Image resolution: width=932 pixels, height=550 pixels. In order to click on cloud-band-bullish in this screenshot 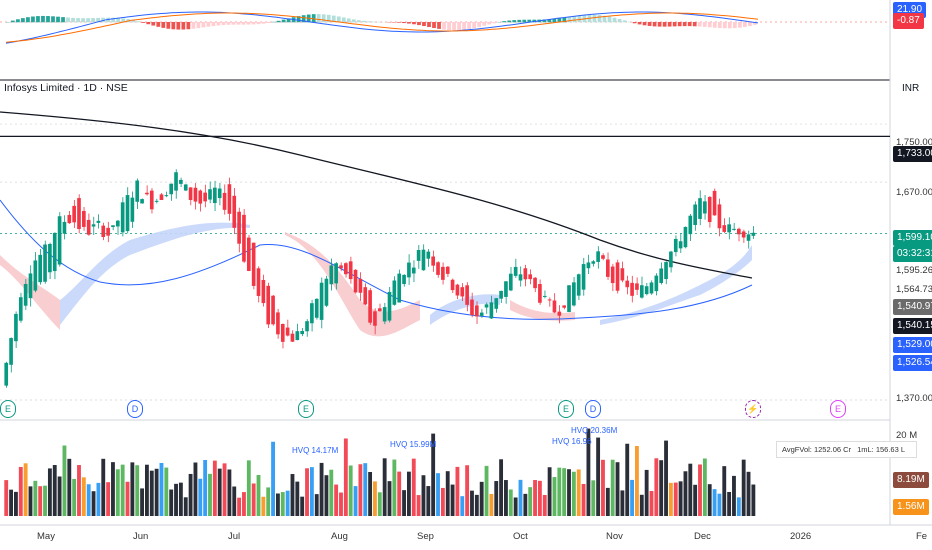, I will do `click(465, 309)`.